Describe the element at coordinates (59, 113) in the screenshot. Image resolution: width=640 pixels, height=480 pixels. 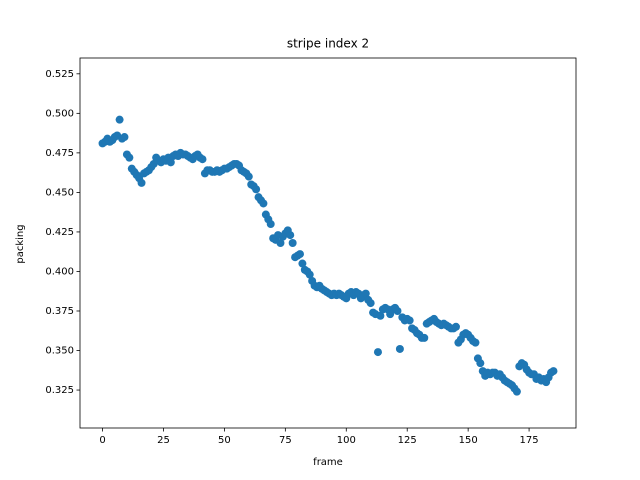
I see `y-tick-label: 0.500` at that location.